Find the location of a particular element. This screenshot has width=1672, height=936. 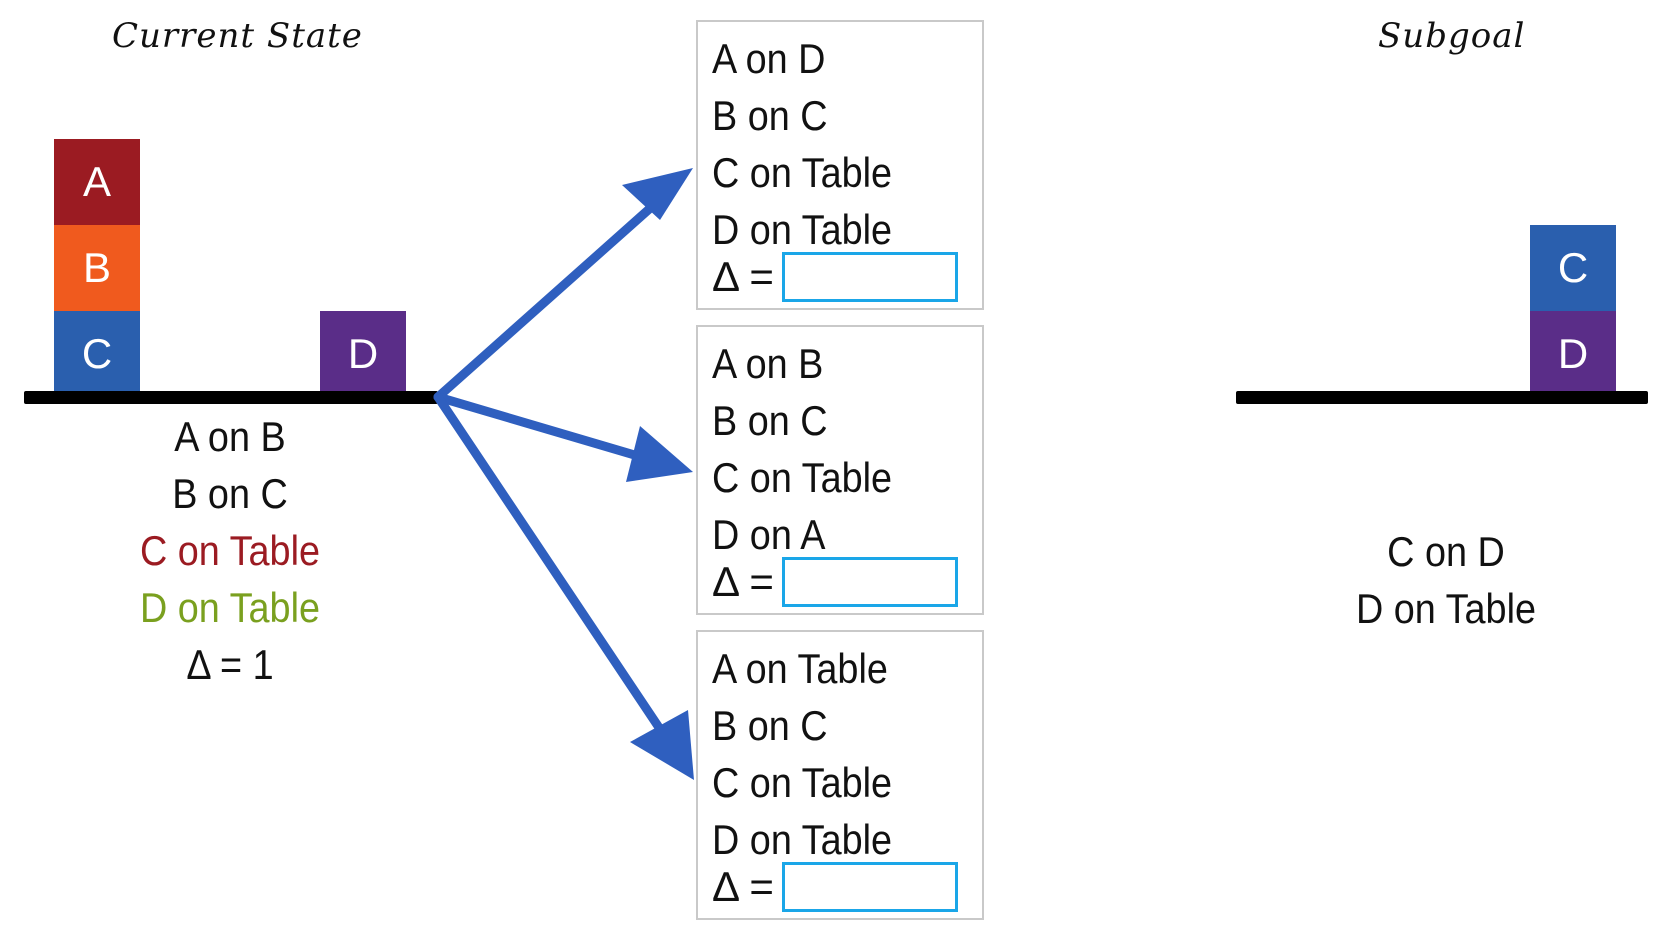

option-1-delta-label: Δ = is located at coordinates (743, 276).